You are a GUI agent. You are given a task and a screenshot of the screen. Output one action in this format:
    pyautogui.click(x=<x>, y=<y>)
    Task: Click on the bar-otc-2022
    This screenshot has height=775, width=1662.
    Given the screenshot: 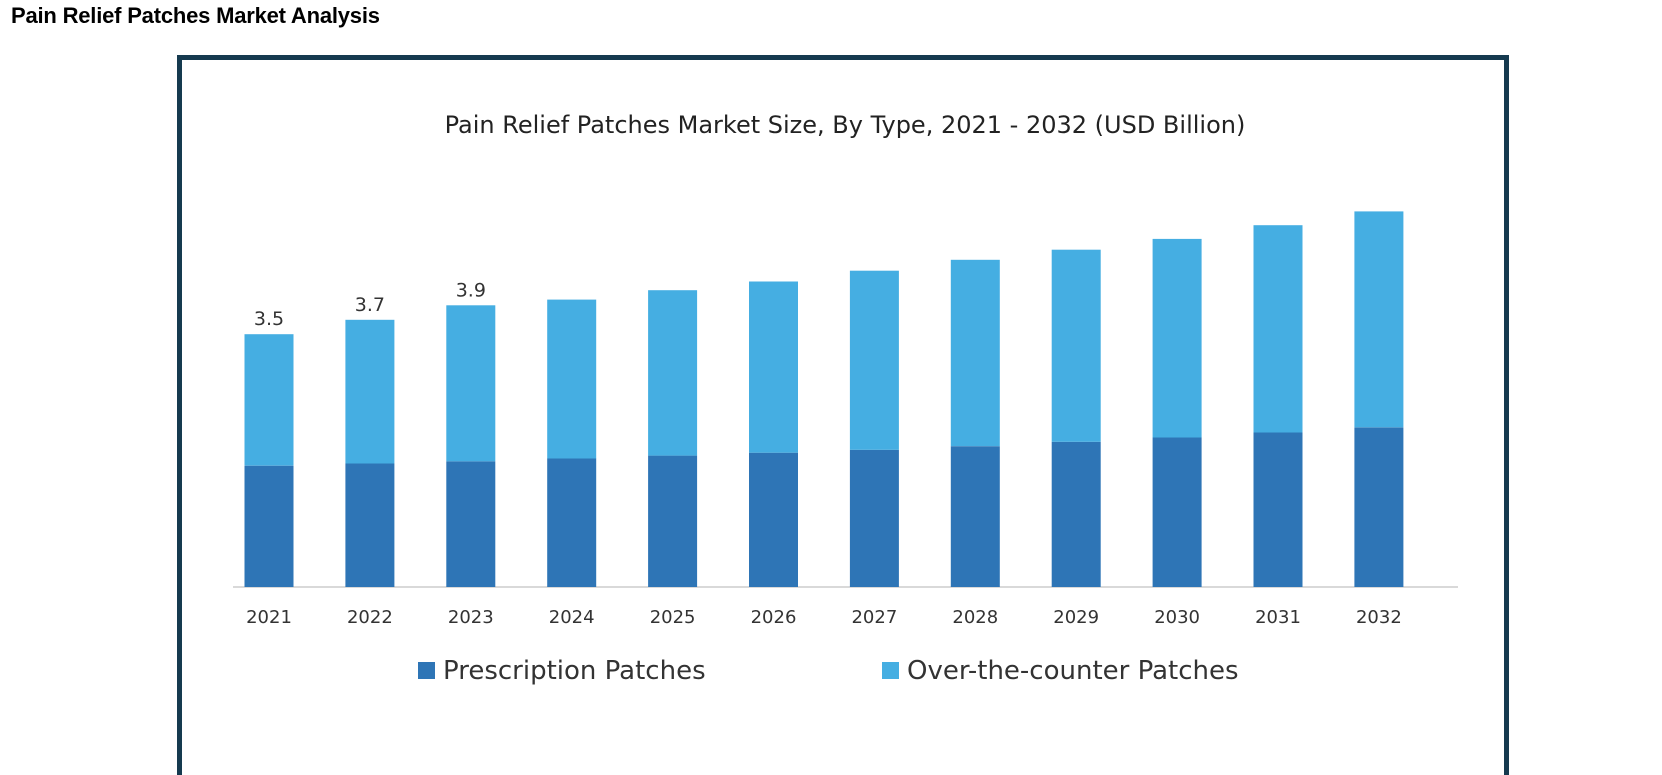 What is the action you would take?
    pyautogui.click(x=370, y=391)
    